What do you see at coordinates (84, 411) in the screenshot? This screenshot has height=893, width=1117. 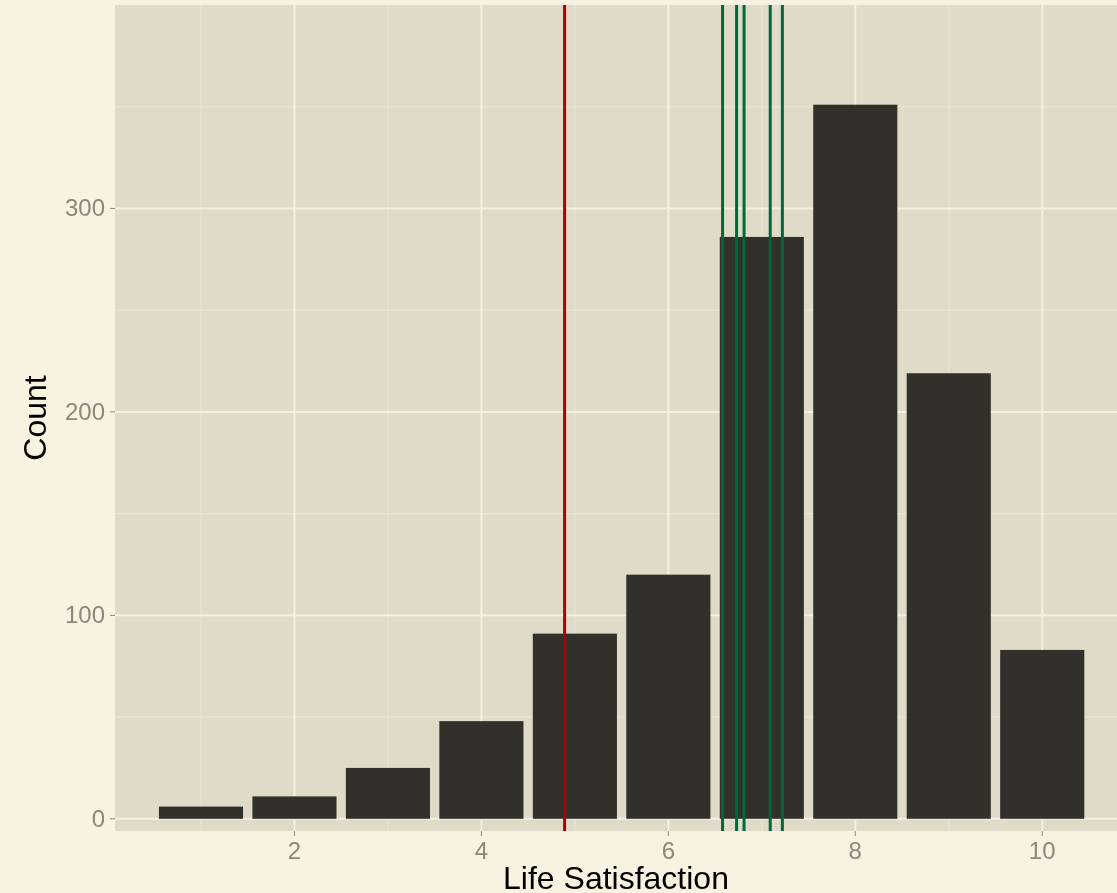 I see `y-tick-label: 200` at bounding box center [84, 411].